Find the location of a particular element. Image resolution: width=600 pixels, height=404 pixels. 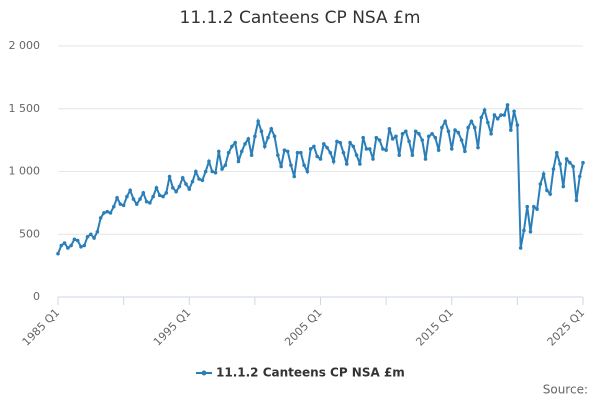

legend-marker is located at coordinates (204, 373).